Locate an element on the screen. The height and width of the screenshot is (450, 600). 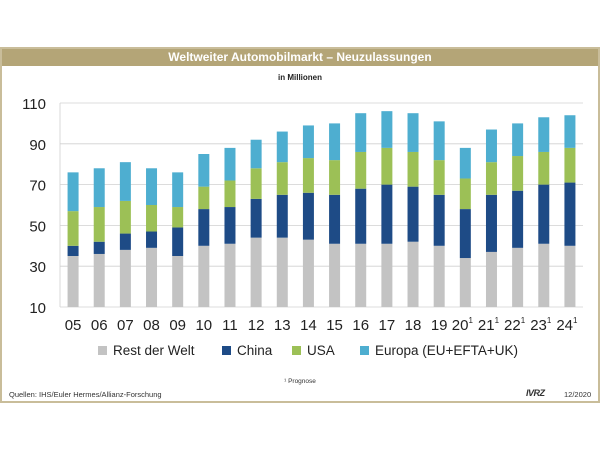
x-tick-label: 201 is located at coordinates (463, 325).